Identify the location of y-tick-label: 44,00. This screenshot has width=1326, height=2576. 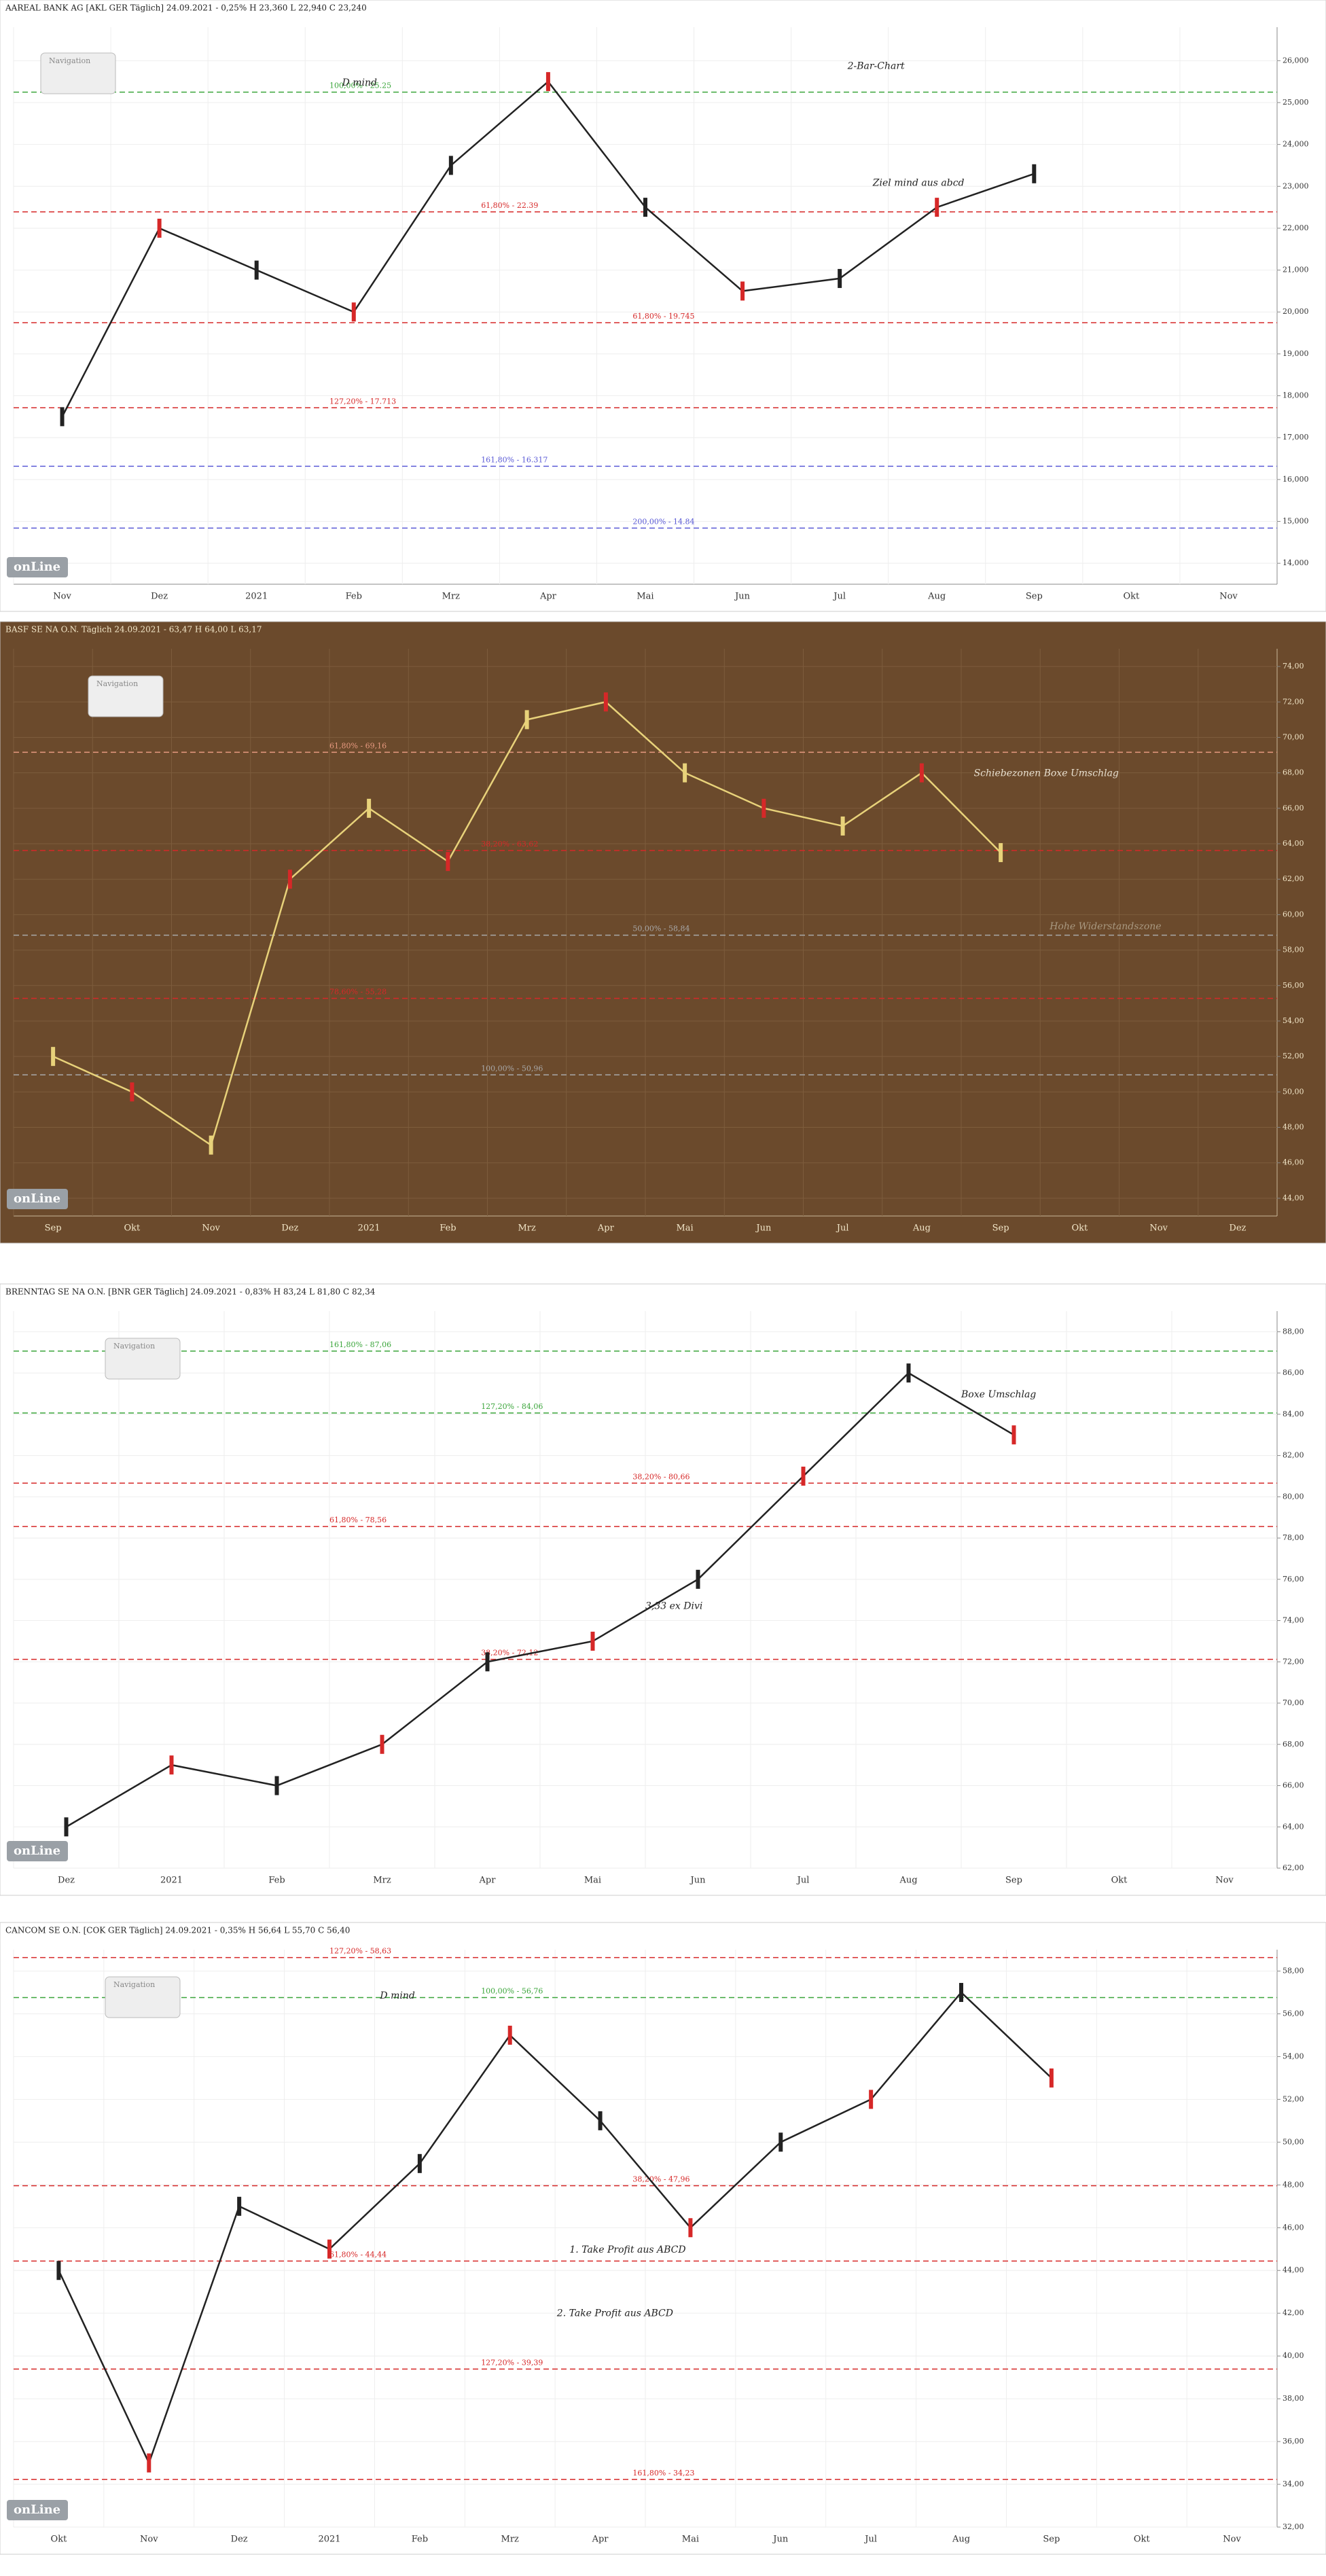
(1293, 1198).